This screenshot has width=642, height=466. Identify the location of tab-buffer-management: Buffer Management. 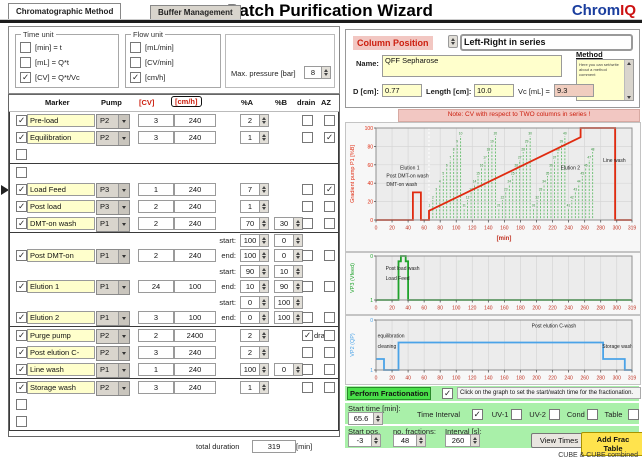
(195, 12).